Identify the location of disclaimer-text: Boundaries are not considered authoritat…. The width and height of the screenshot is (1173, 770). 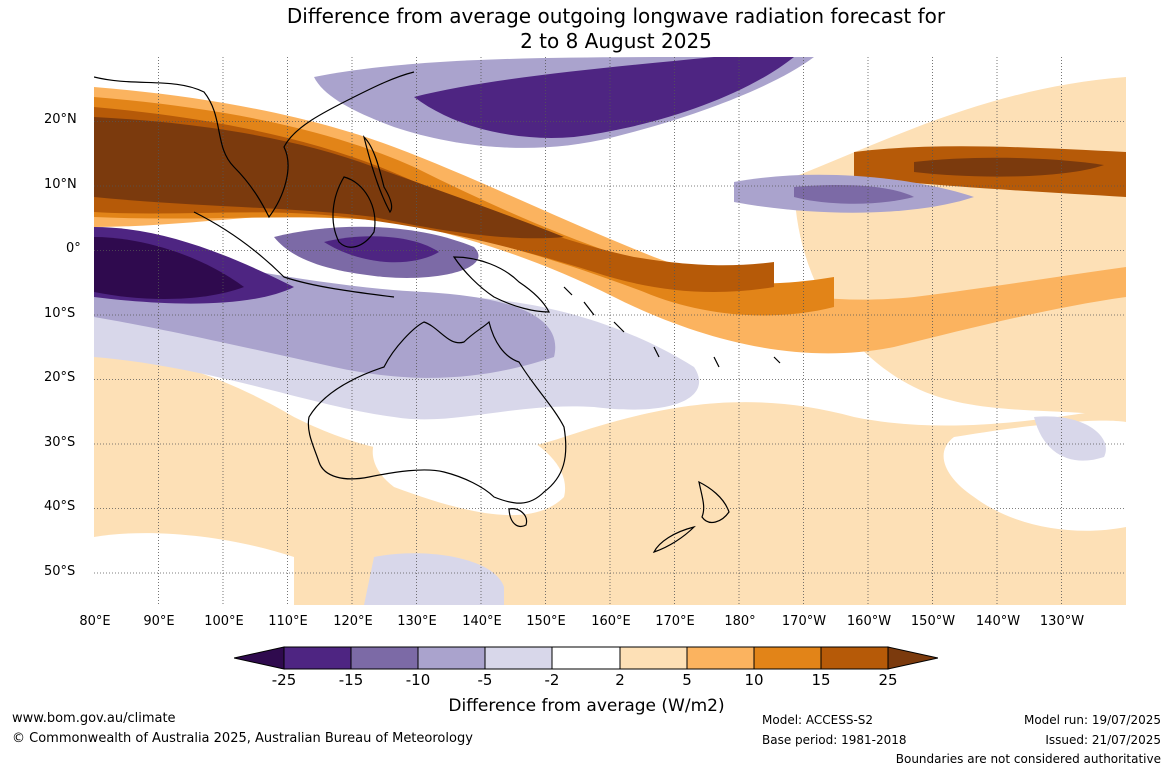
(1028, 759).